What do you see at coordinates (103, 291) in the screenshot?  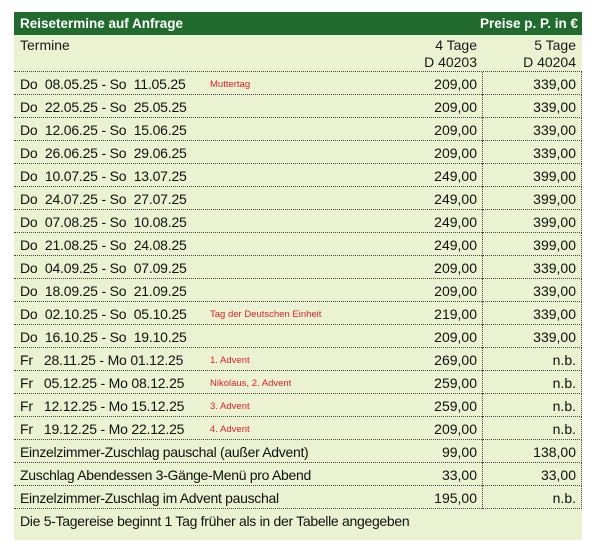 I see `row-date: Do 18.09.25 - So 21.09.25` at bounding box center [103, 291].